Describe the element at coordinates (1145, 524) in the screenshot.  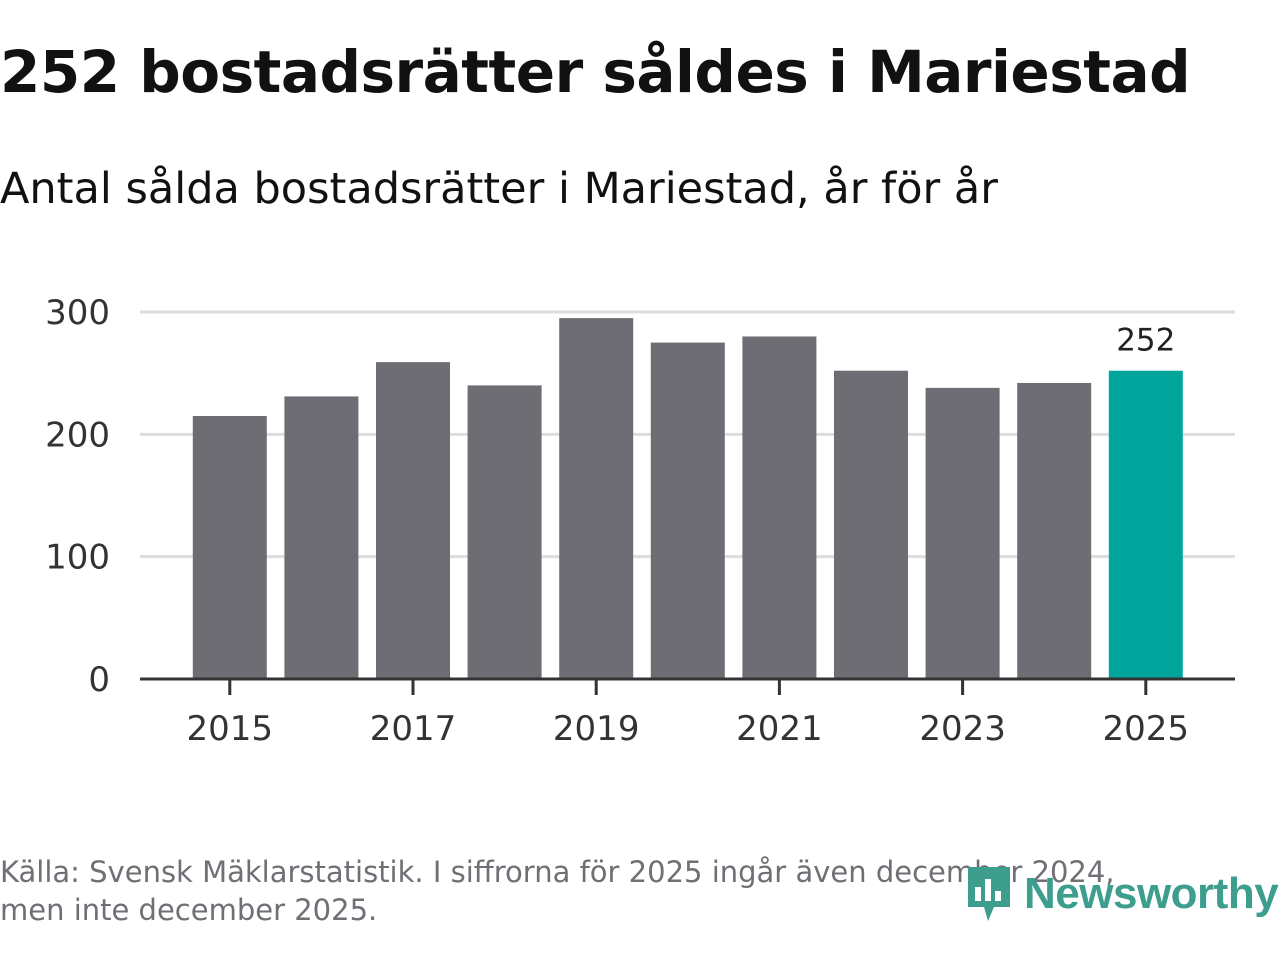
I see `bar-2025` at that location.